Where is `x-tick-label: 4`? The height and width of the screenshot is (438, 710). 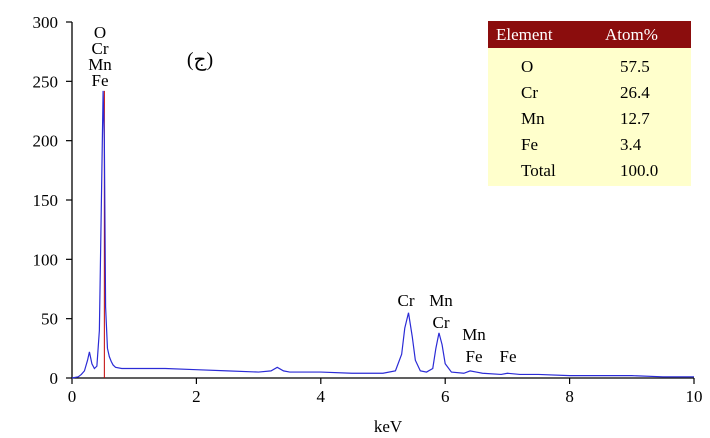 x-tick-label: 4 is located at coordinates (321, 396).